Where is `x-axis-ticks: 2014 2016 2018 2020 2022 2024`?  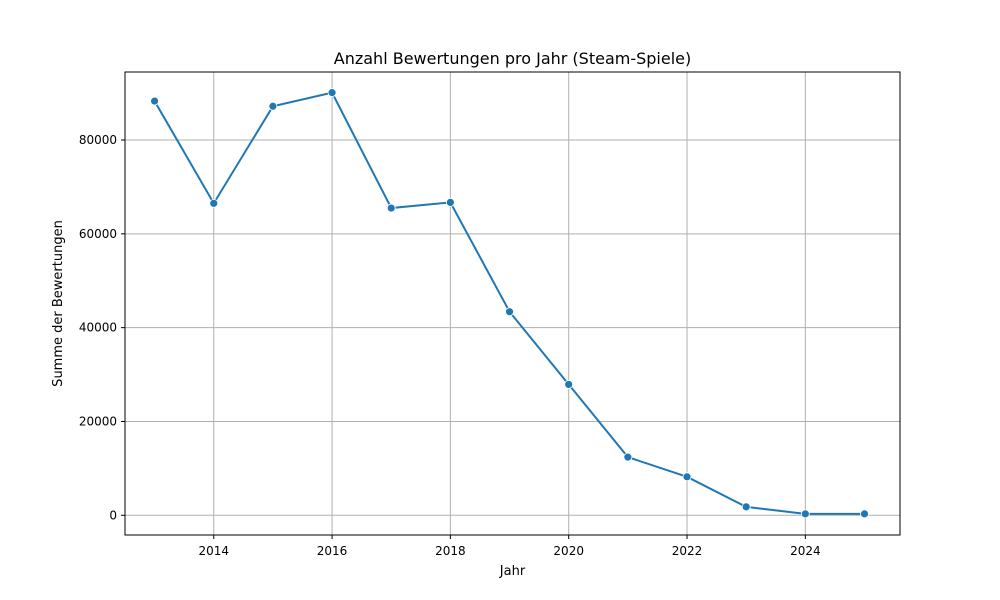 x-axis-ticks: 2014 2016 2018 2020 2022 2024 is located at coordinates (509, 546).